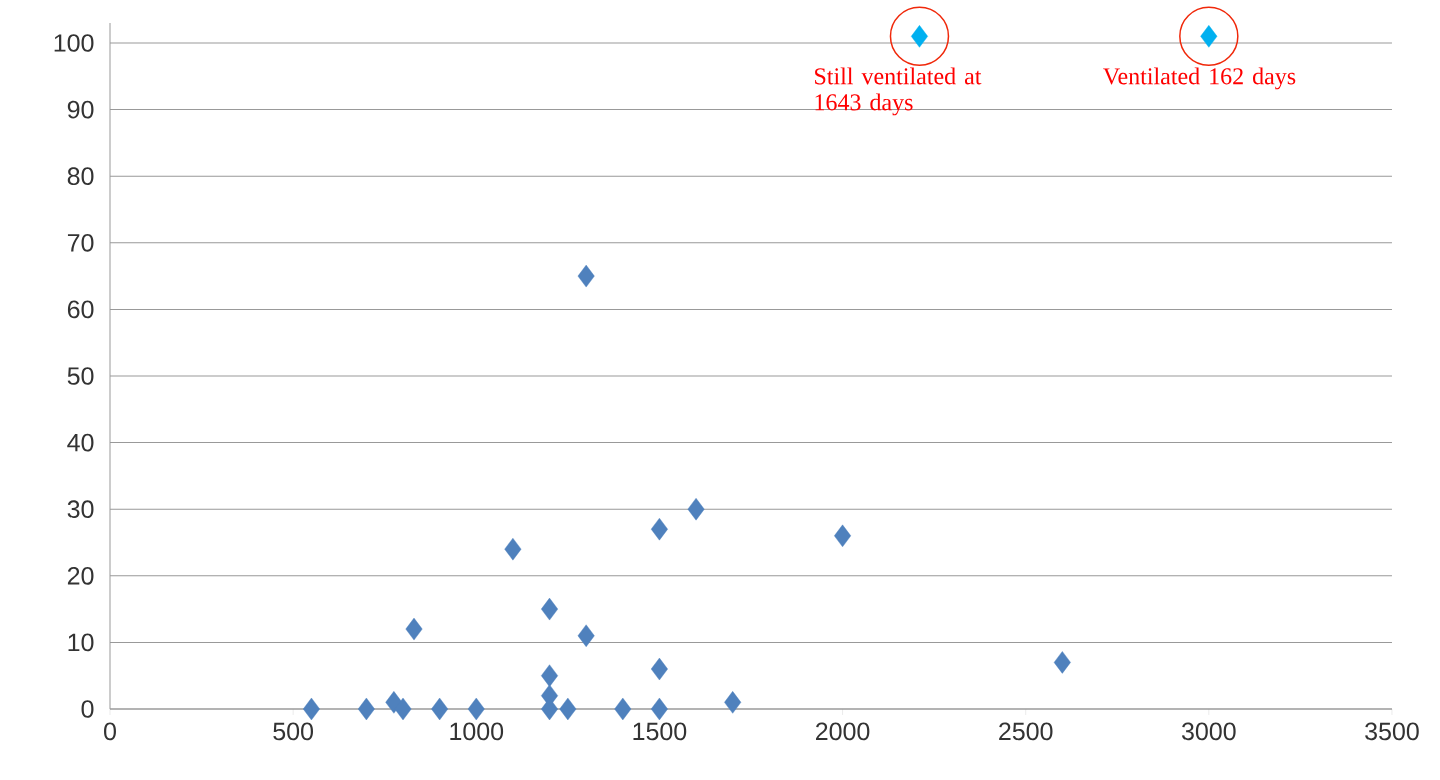 Image resolution: width=1440 pixels, height=780 pixels. I want to click on y-tick-label: 20, so click(80, 575).